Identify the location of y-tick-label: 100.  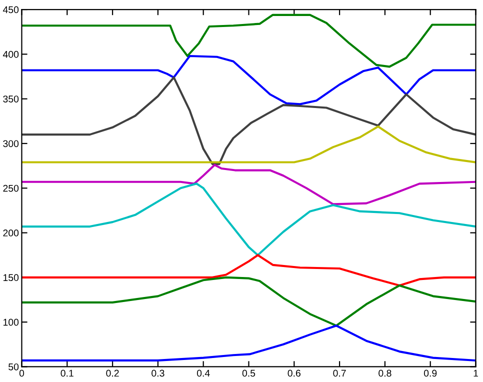
(11, 322).